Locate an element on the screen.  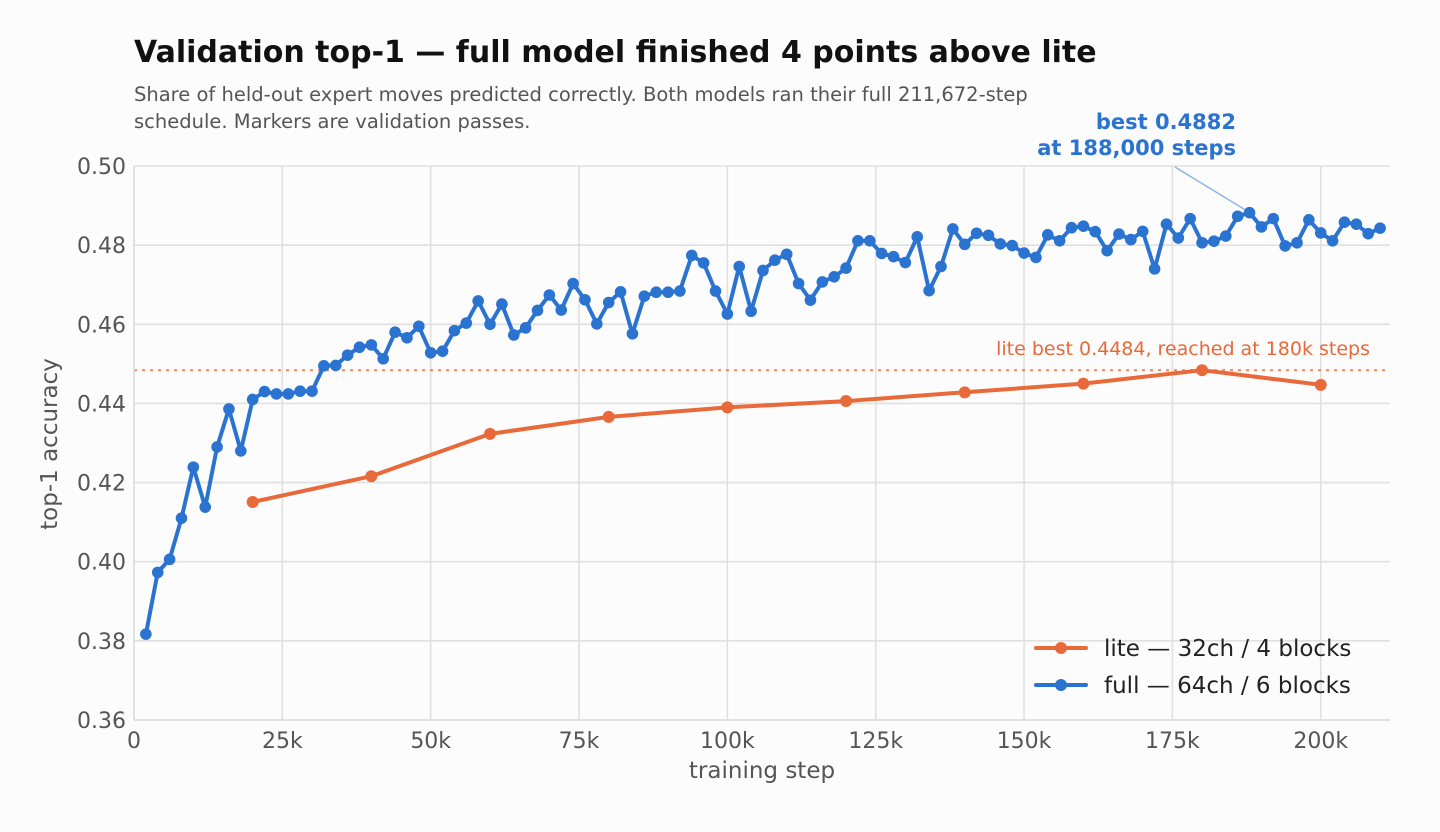
series-line-lite is located at coordinates (786, 436).